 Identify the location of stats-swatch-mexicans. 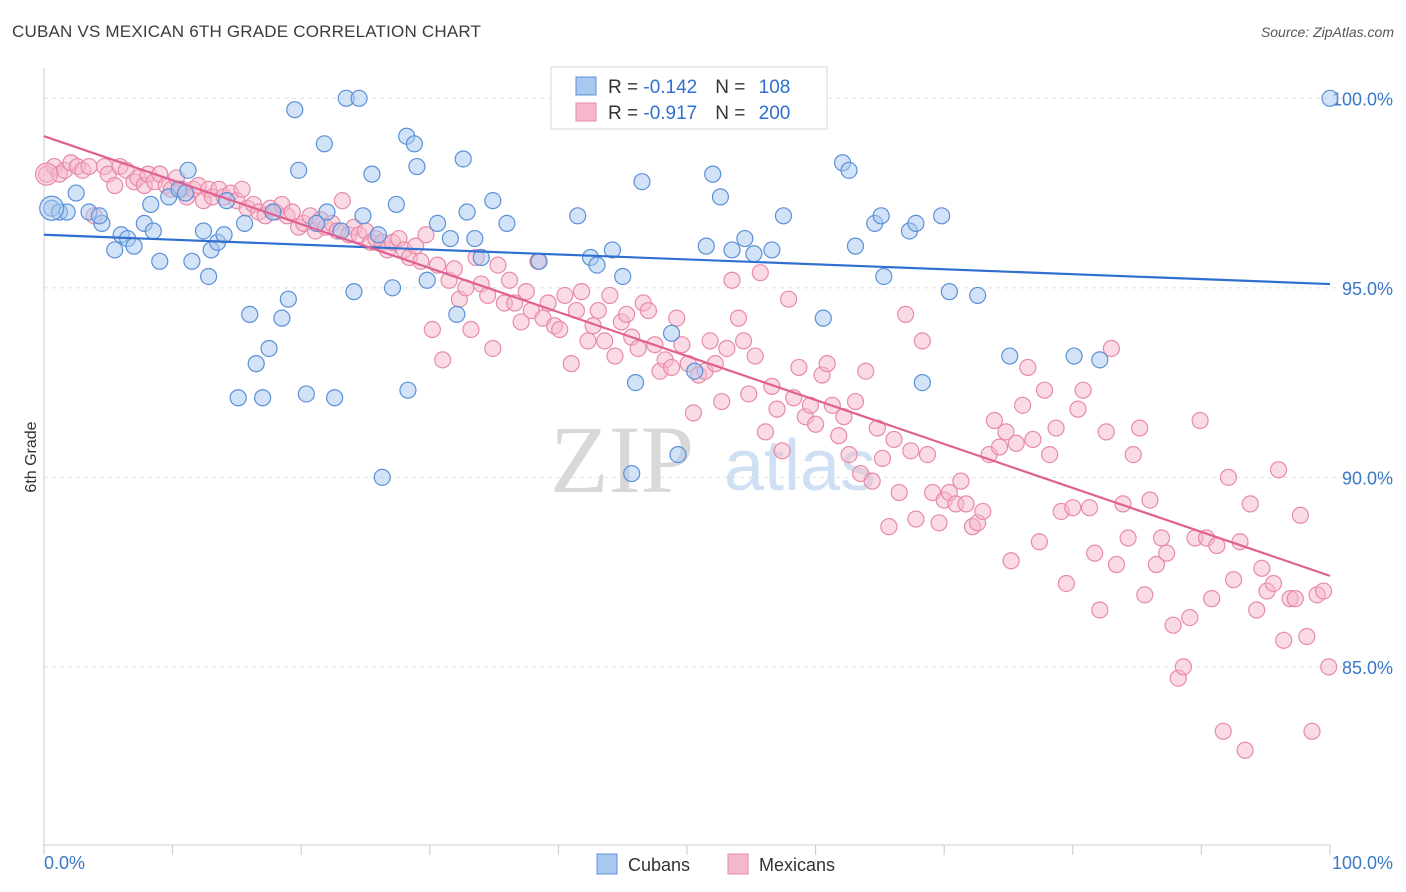
(586, 112).